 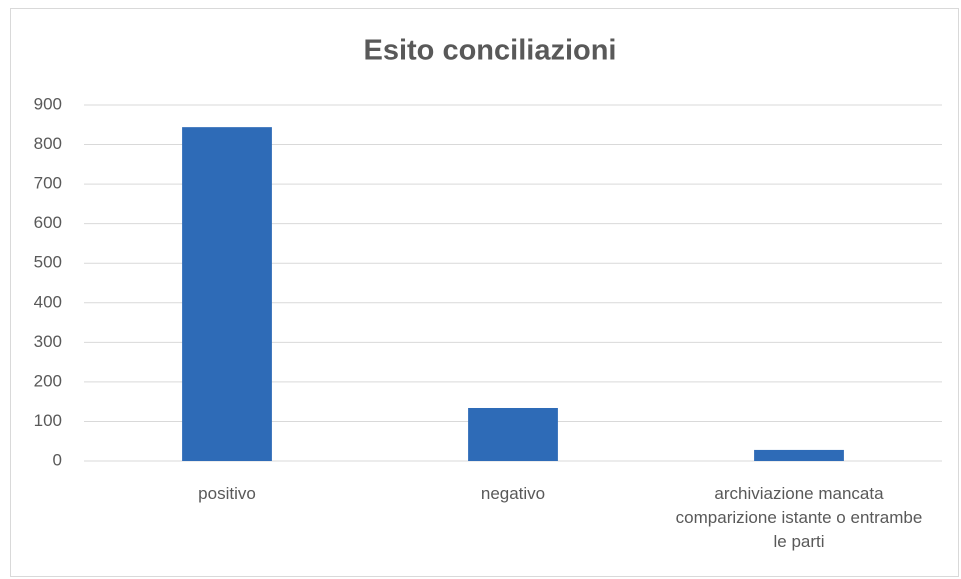 What do you see at coordinates (490, 51) in the screenshot?
I see `chart-title: Esito conciliazioni` at bounding box center [490, 51].